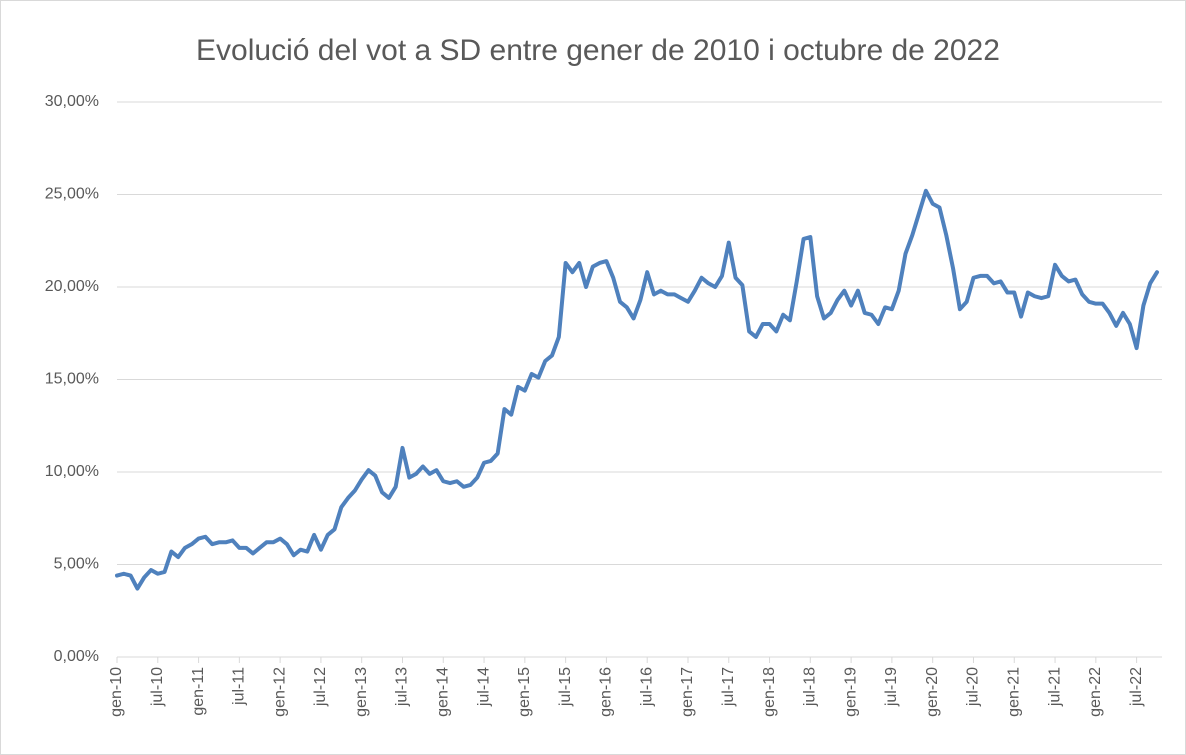 The width and height of the screenshot is (1186, 755). What do you see at coordinates (157, 687) in the screenshot?
I see `x-tick-label: jul-10` at bounding box center [157, 687].